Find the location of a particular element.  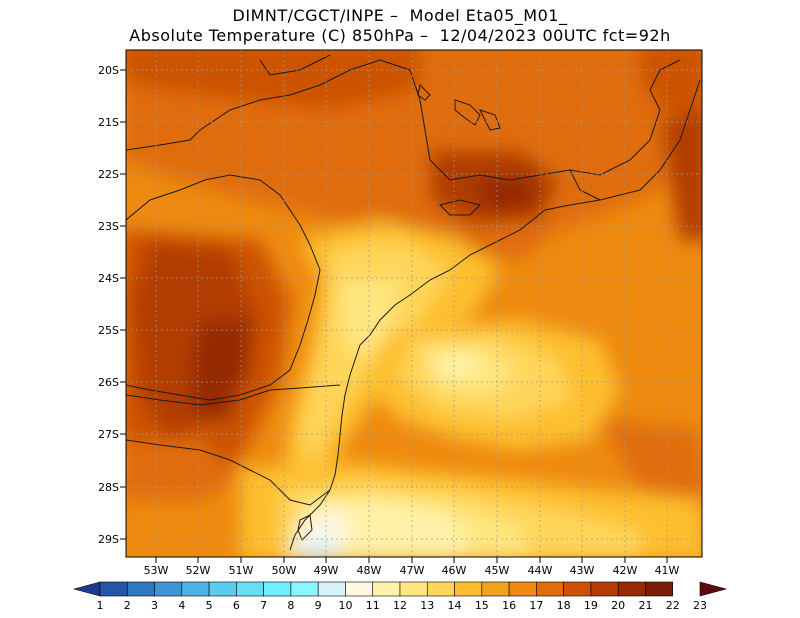

colorbar-arrow-high is located at coordinates (713, 589).